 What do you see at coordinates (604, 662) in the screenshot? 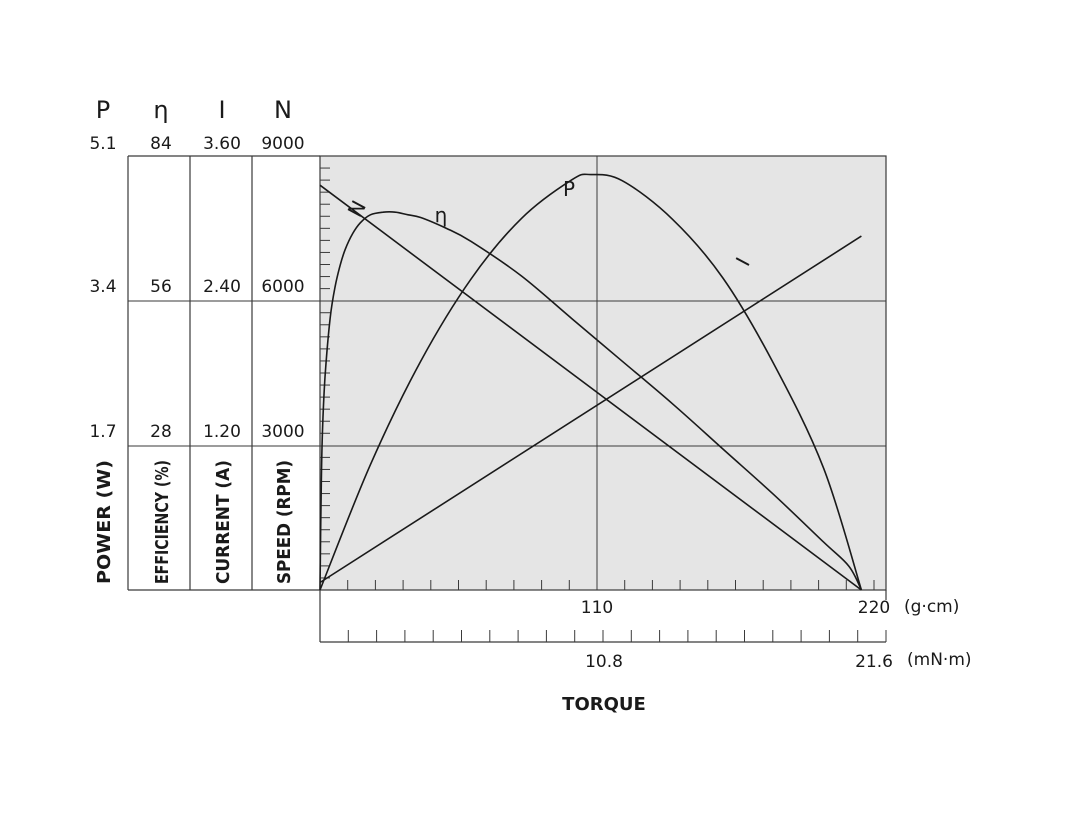
I see `x-tick-label-mnm: 10.8` at bounding box center [604, 662].